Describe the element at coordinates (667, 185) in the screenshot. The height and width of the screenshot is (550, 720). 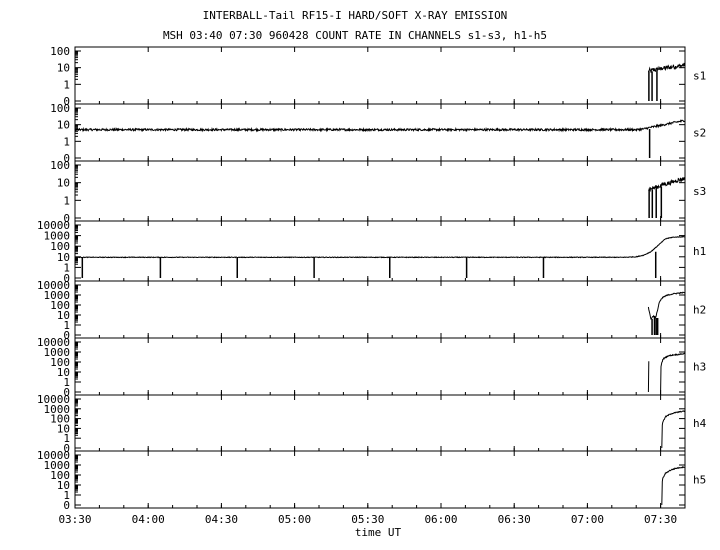
I see `series-s3-trace` at that location.